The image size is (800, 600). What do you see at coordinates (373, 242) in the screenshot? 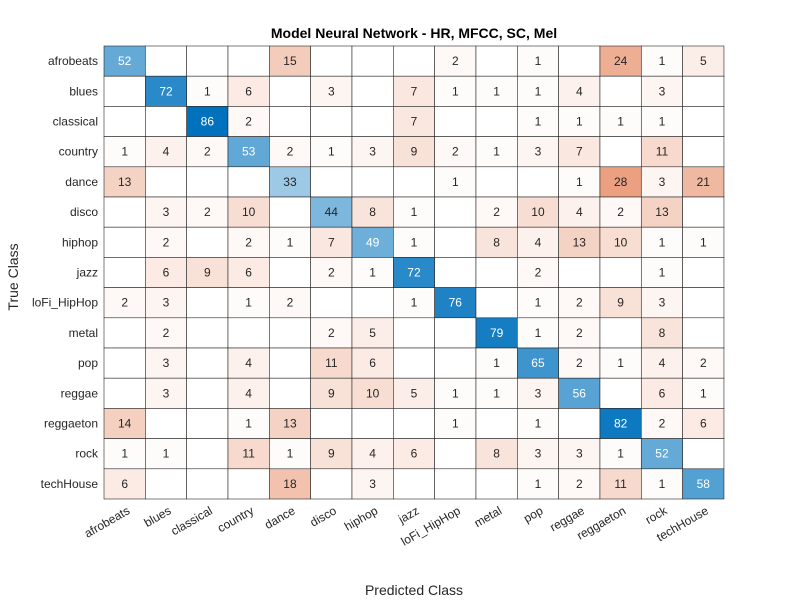
I see `cell-value: 49` at bounding box center [373, 242].